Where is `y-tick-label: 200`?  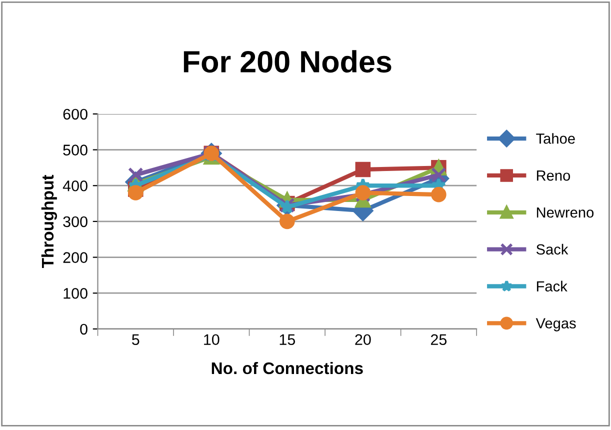
y-tick-label: 200 is located at coordinates (75, 257).